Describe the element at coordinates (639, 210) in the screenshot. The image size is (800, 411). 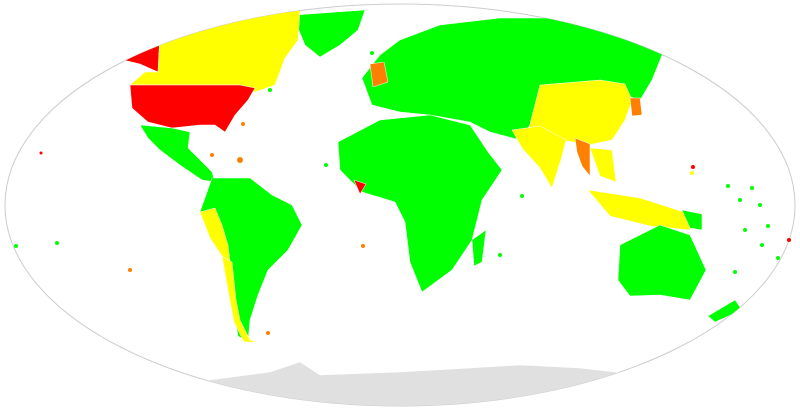
I see `region-indonesia` at that location.